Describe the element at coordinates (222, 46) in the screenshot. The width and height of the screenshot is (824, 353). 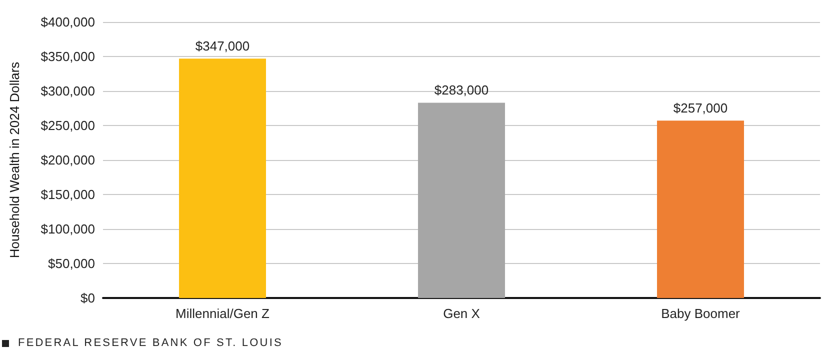
I see `data-label: $347,000` at that location.